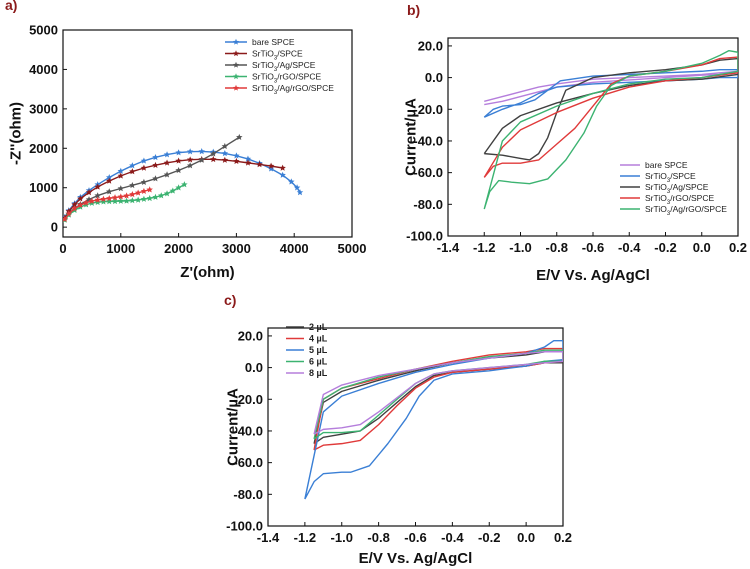  Describe the element at coordinates (520, 247) in the screenshot. I see `x-tick-label: -1.0` at that location.